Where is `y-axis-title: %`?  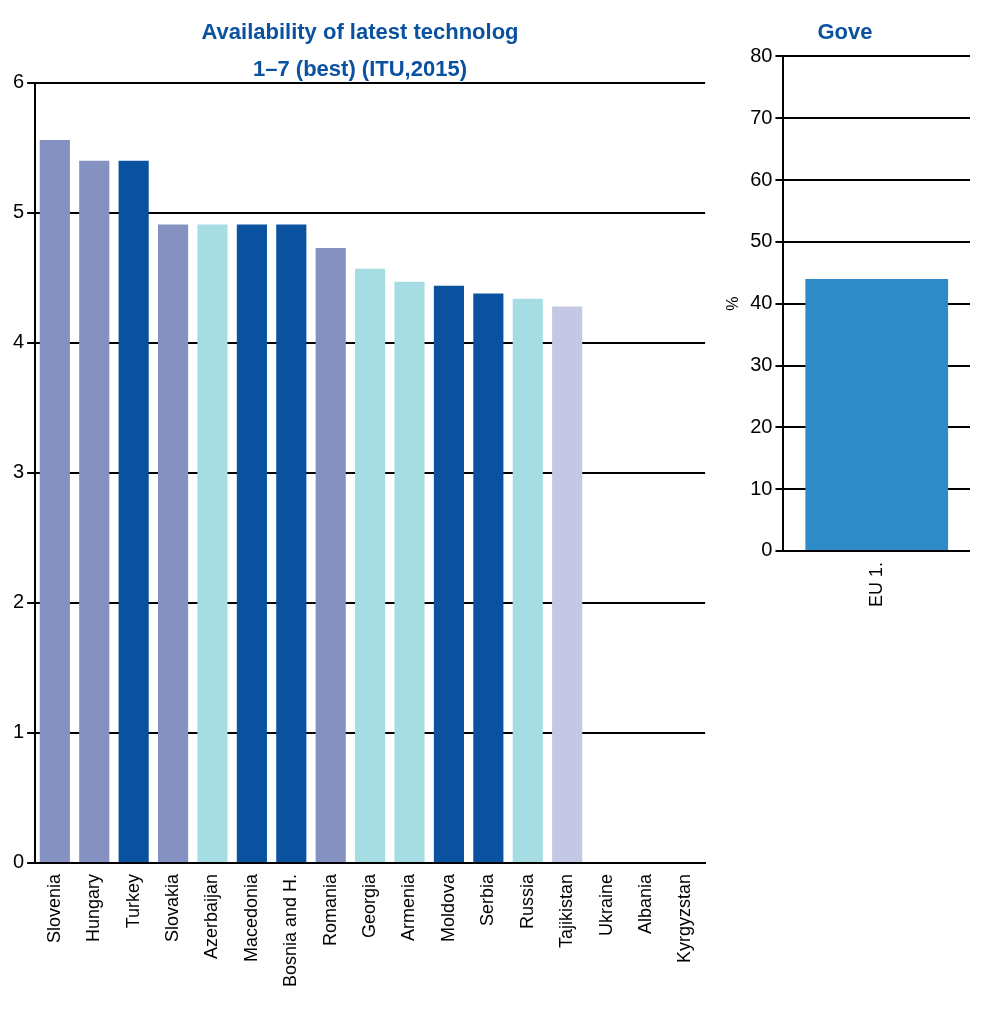 y-axis-title: % is located at coordinates (733, 303).